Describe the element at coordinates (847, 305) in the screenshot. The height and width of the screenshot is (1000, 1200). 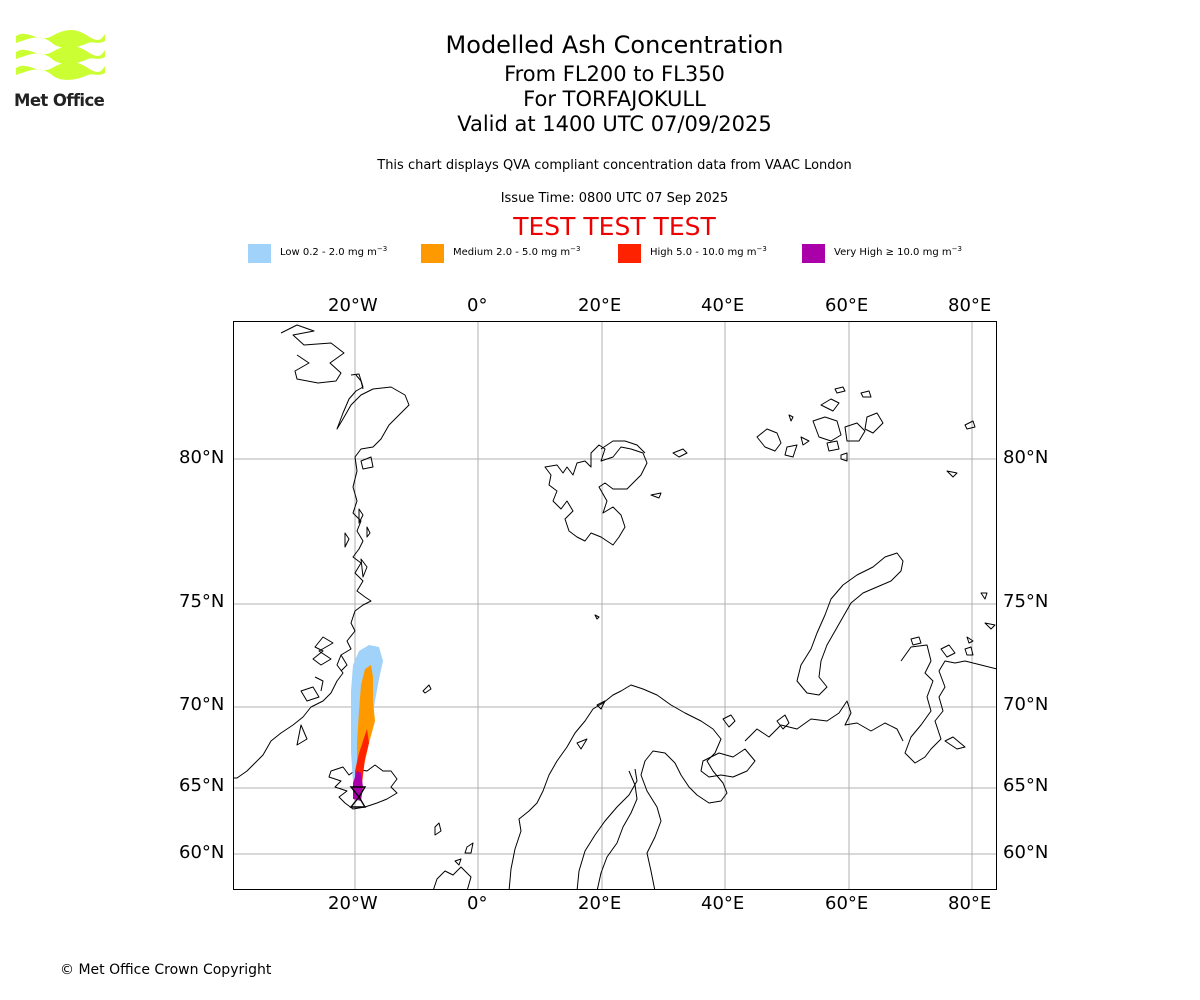
I see `lon-label-top-60e: 60°E` at that location.